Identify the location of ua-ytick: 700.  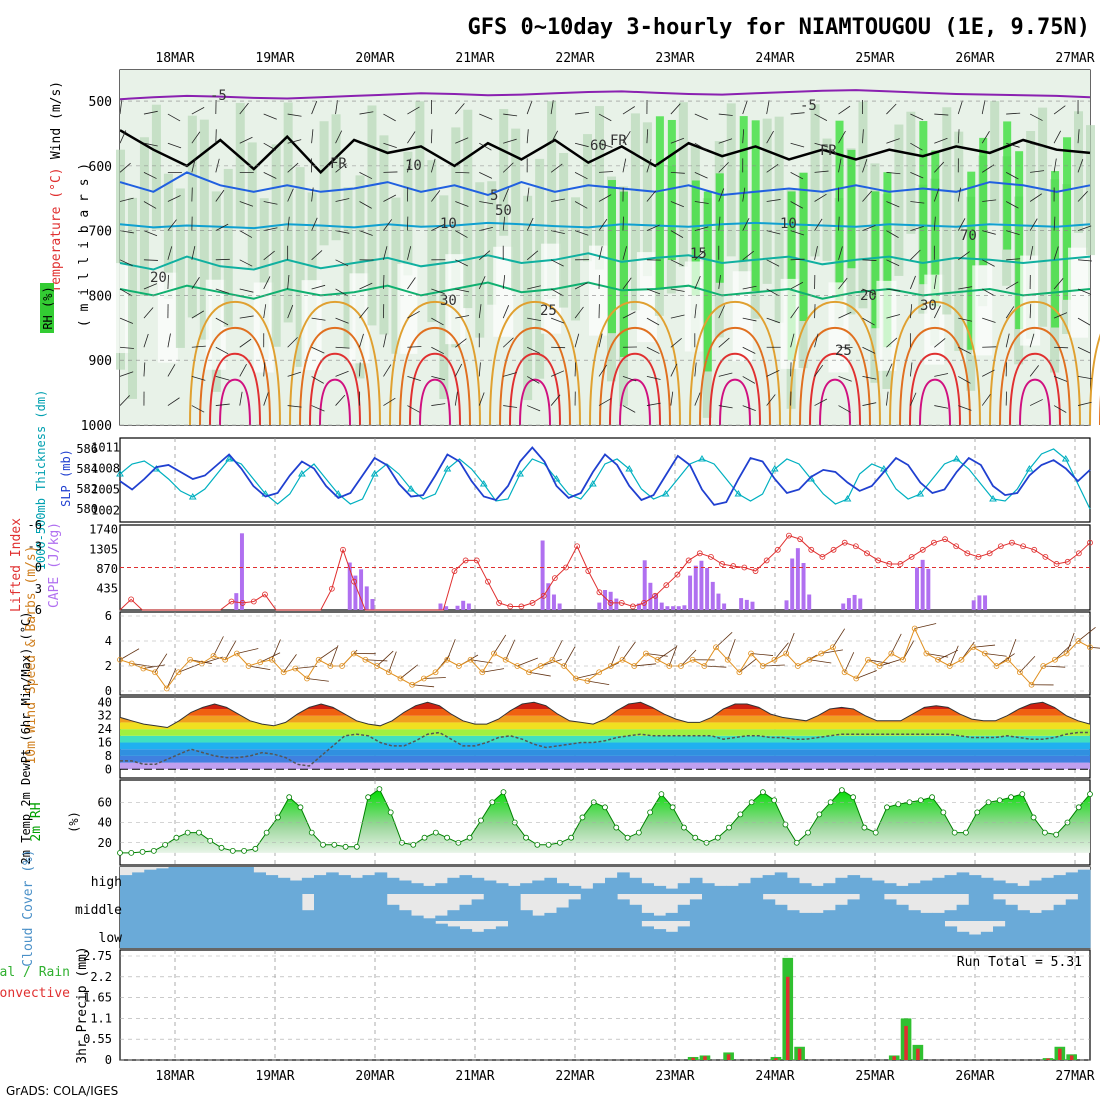
(100, 232).